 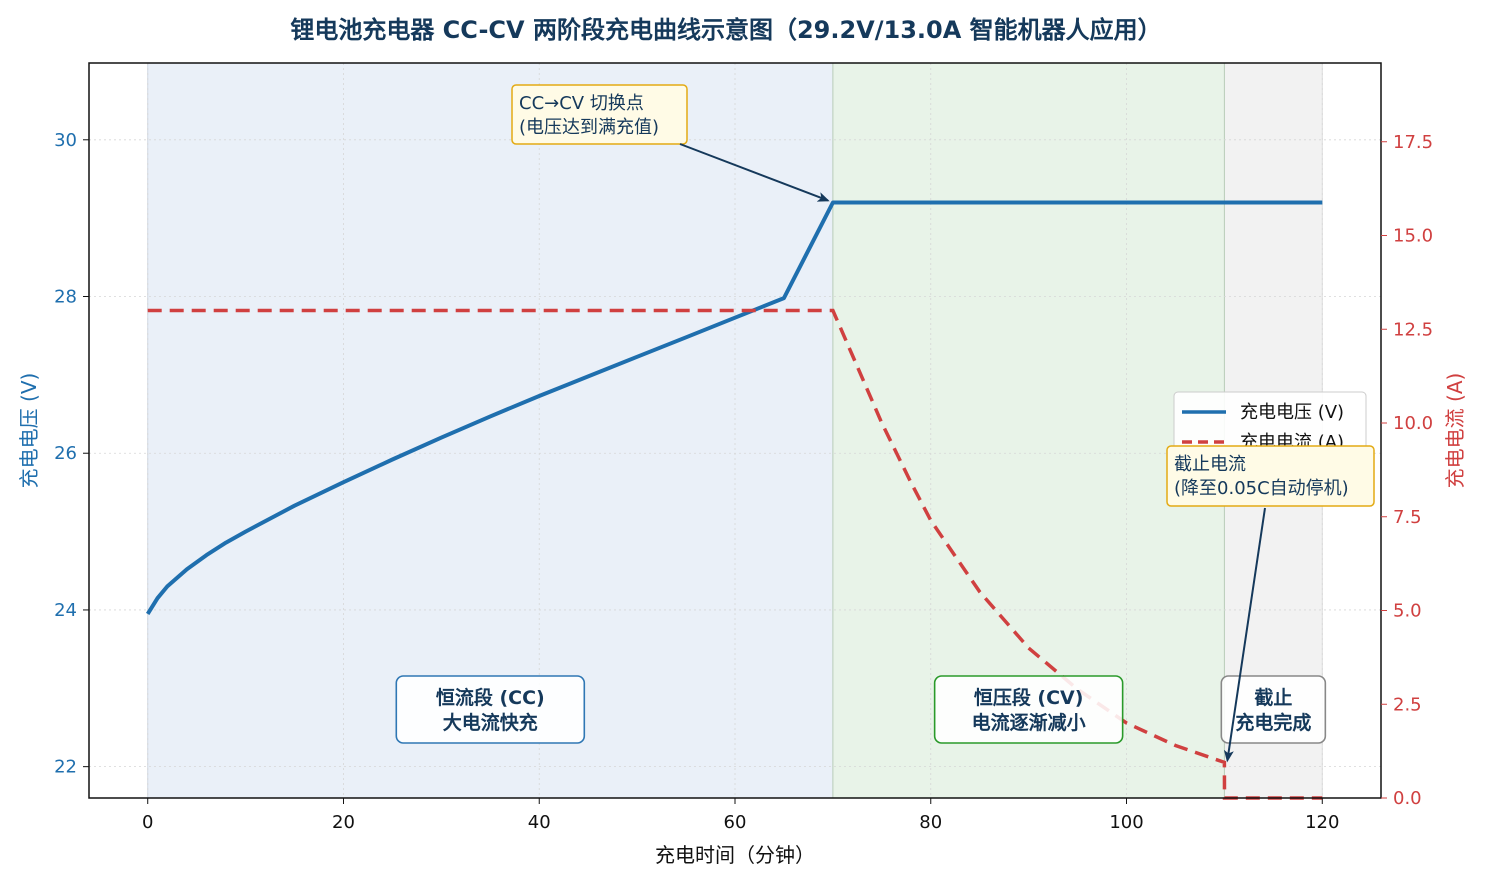 What do you see at coordinates (1273, 697) in the screenshot?
I see `region-label-line1: 截止` at bounding box center [1273, 697].